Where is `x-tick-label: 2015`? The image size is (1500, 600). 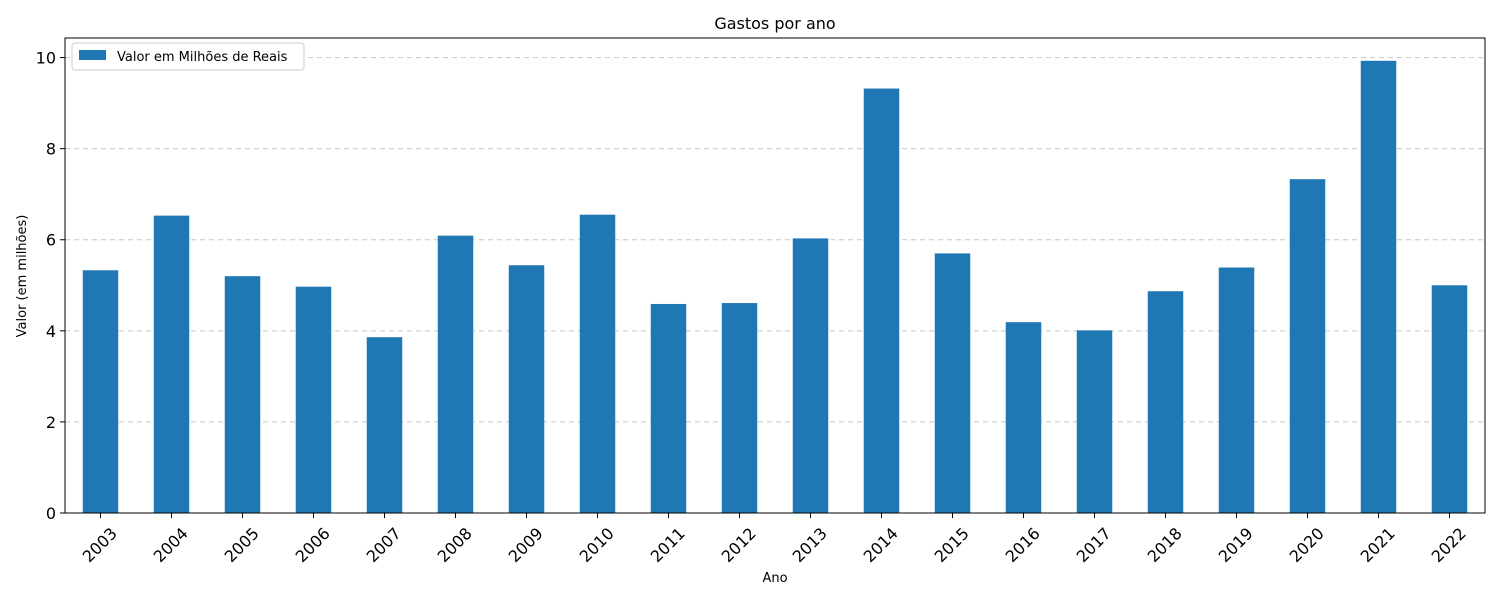
x-tick-label: 2015 is located at coordinates (952, 545).